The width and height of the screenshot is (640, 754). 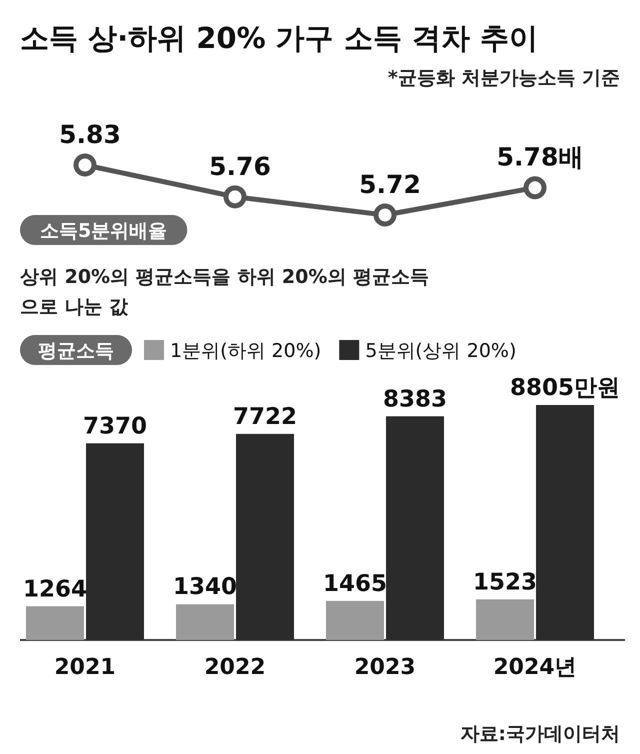 What do you see at coordinates (90, 134) in the screenshot?
I see `data-label: 5.83` at bounding box center [90, 134].